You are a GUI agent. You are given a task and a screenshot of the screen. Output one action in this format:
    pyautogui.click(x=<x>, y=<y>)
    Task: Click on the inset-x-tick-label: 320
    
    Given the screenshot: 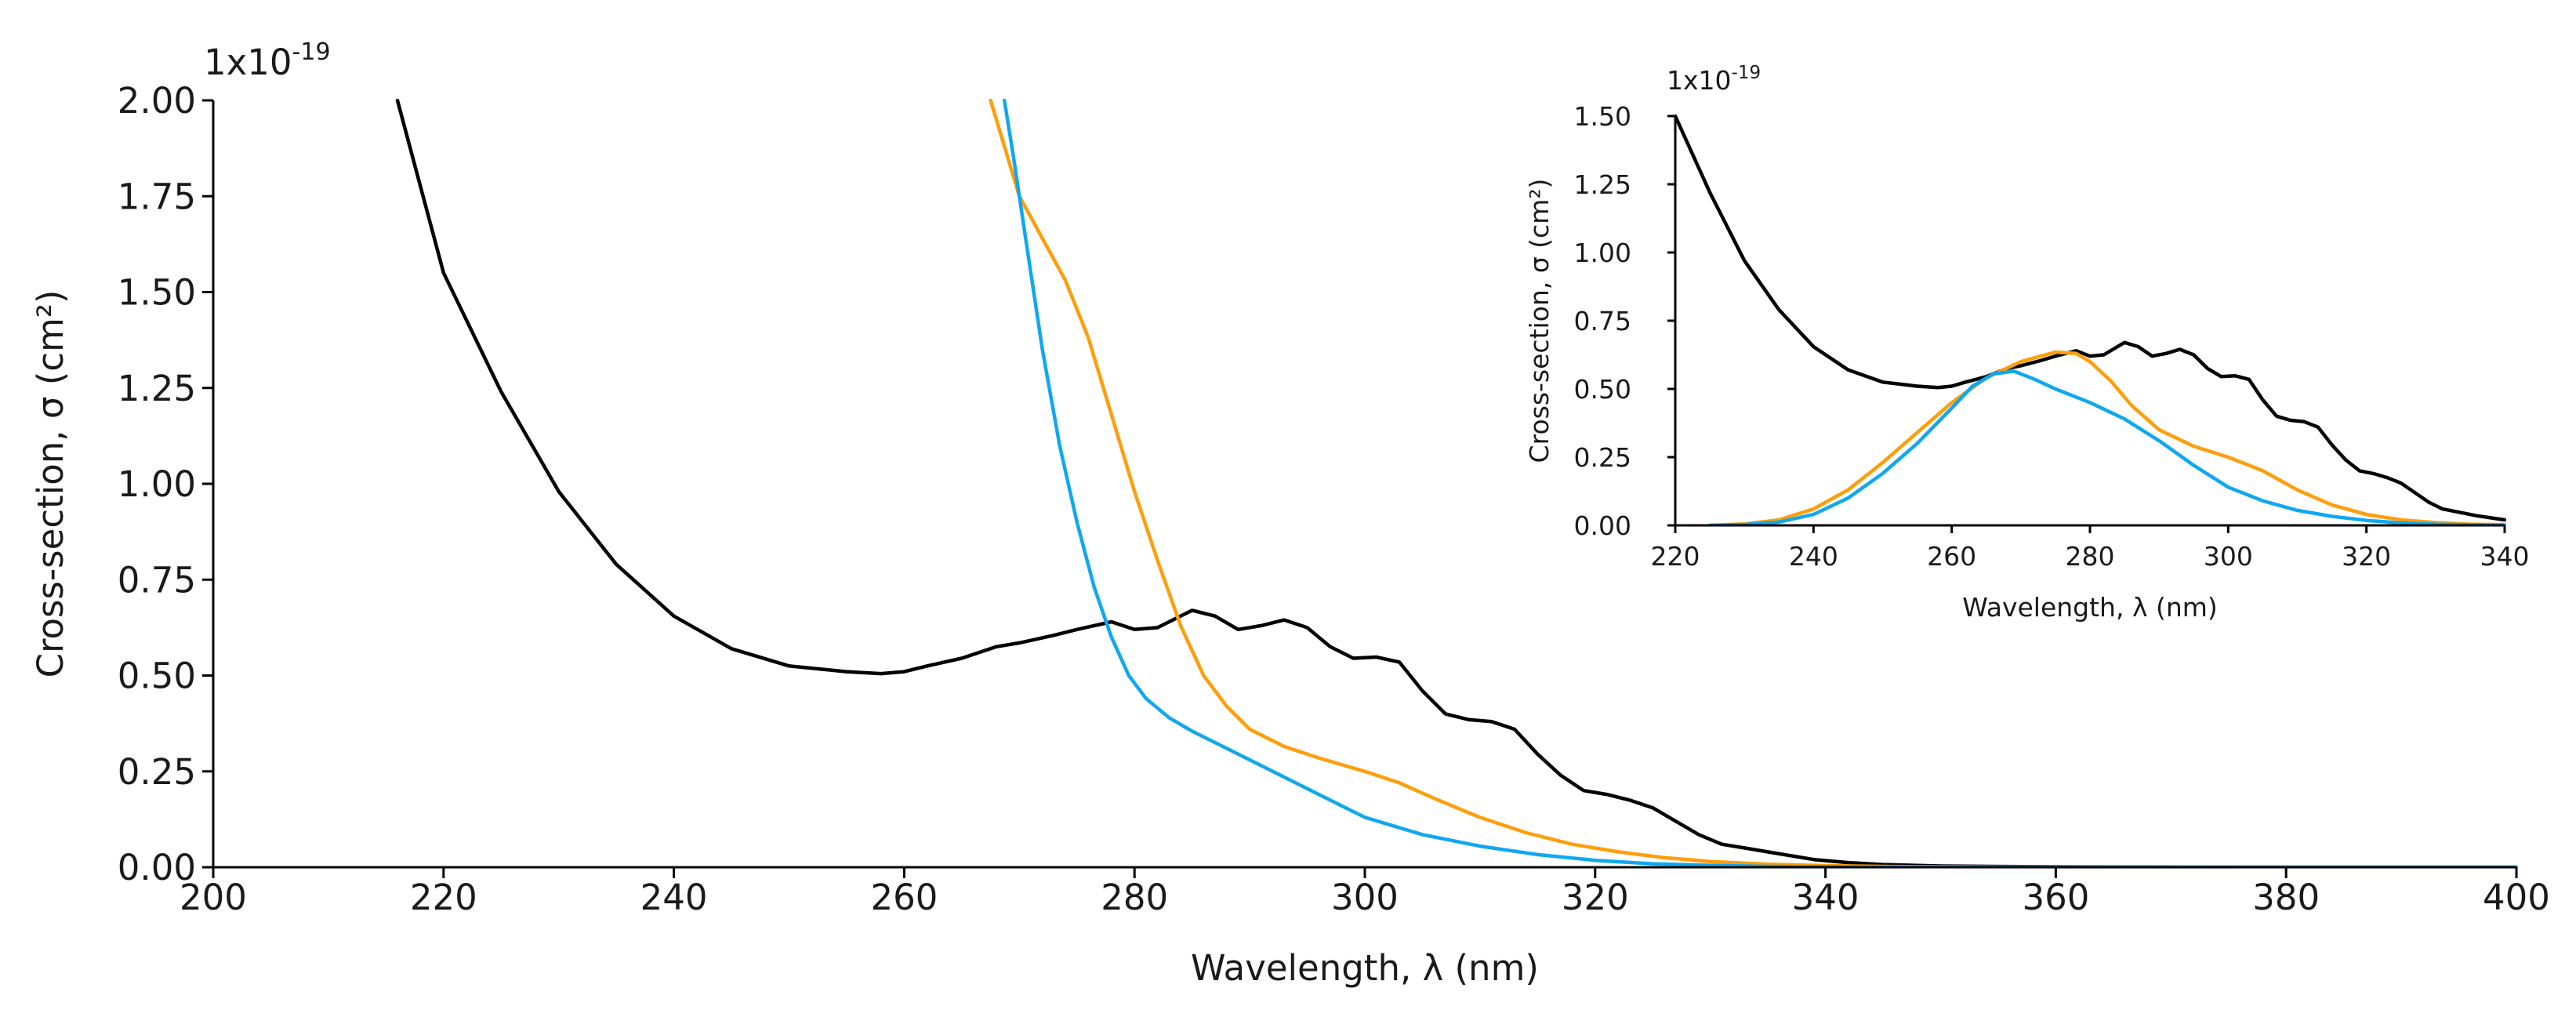 What is the action you would take?
    pyautogui.click(x=2366, y=556)
    